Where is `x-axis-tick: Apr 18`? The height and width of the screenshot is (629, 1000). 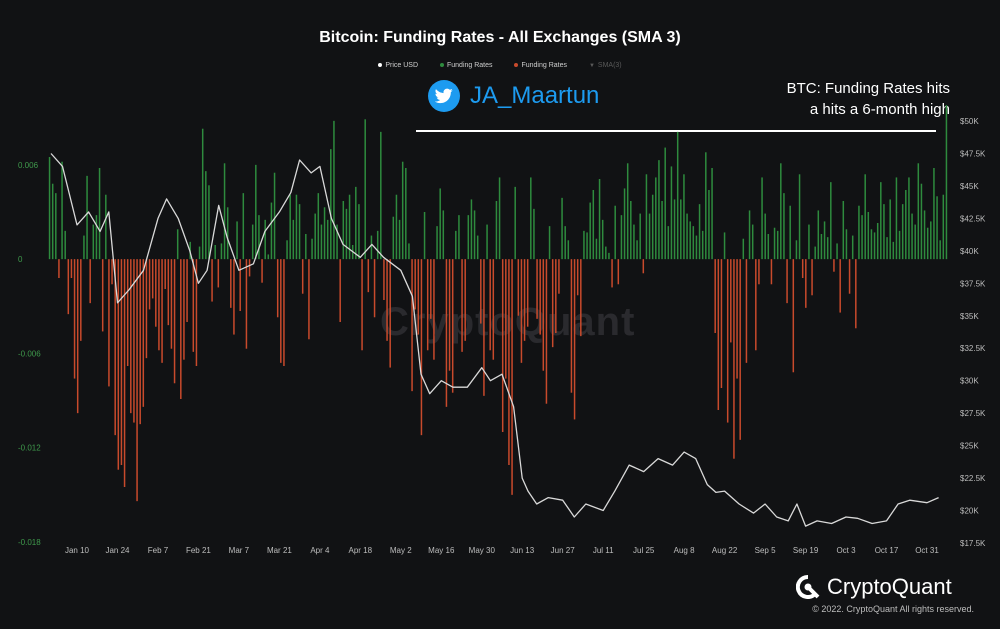 x-axis-tick: Apr 18 is located at coordinates (361, 550).